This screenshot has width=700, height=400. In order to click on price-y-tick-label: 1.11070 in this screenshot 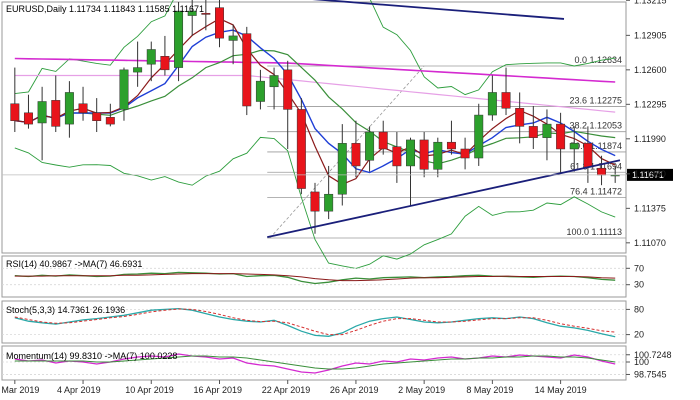, I will do `click(650, 243)`.